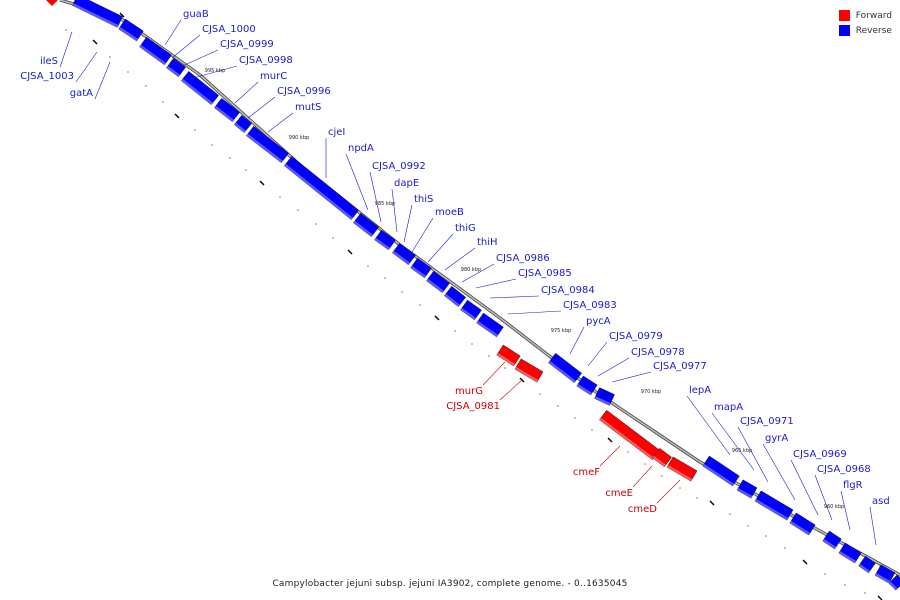 The width and height of the screenshot is (900, 600). What do you see at coordinates (658, 352) in the screenshot?
I see `reverse-gene-label: CJSA_0978` at bounding box center [658, 352].